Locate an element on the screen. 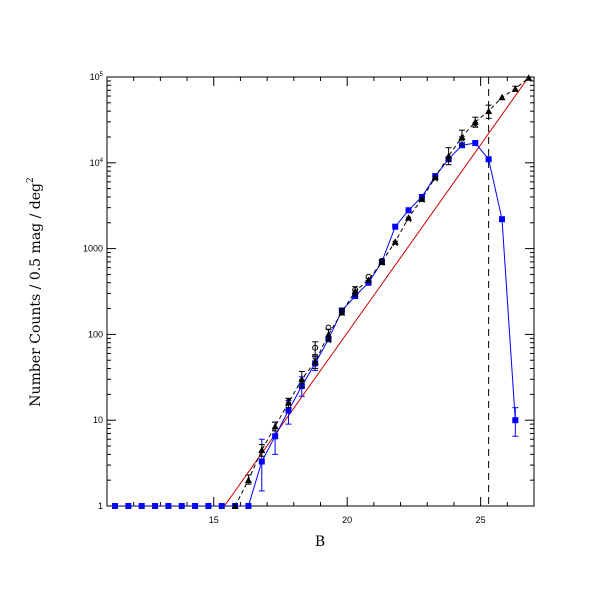 The width and height of the screenshot is (611, 611). x-tick-label: 25 is located at coordinates (481, 520).